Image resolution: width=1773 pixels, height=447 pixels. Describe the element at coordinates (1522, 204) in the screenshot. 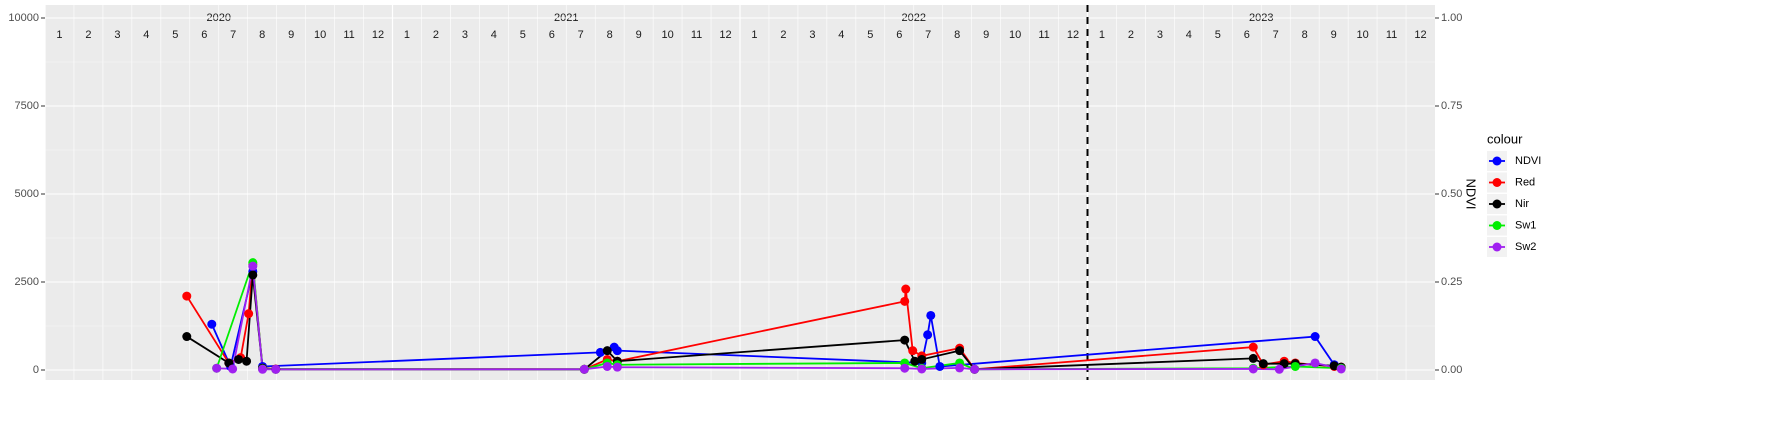

I see `legend-label: Nir` at that location.